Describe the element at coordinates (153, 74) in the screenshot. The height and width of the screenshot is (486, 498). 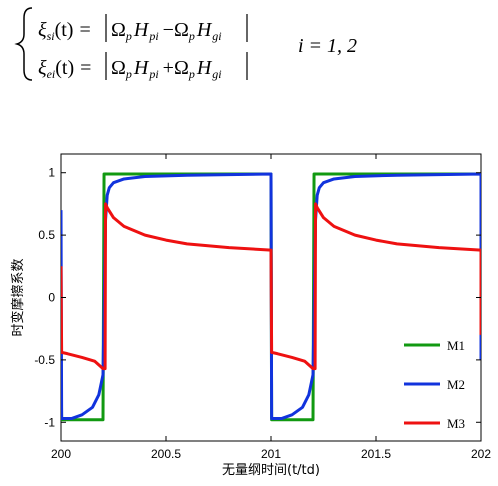
I see `eq2-h1-sub: pi` at that location.